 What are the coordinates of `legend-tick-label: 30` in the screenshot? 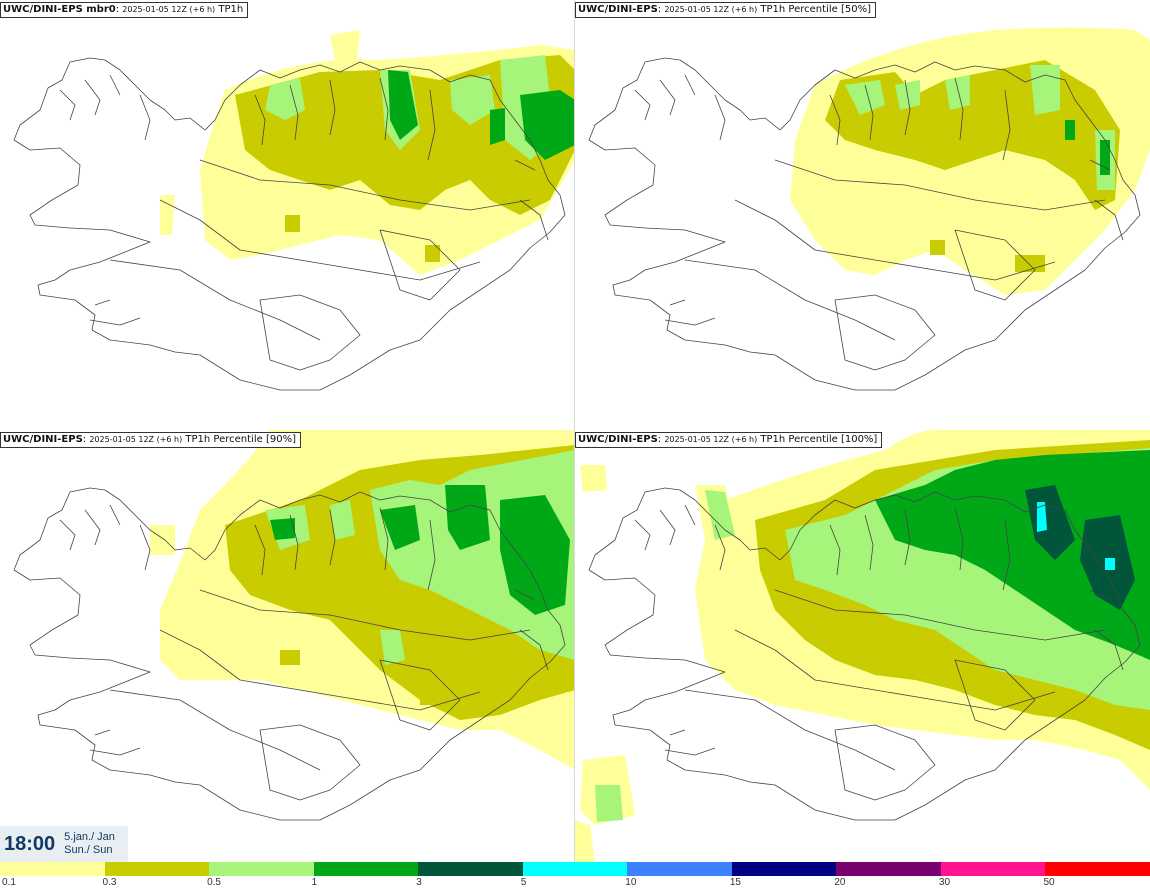 It's located at (944, 882).